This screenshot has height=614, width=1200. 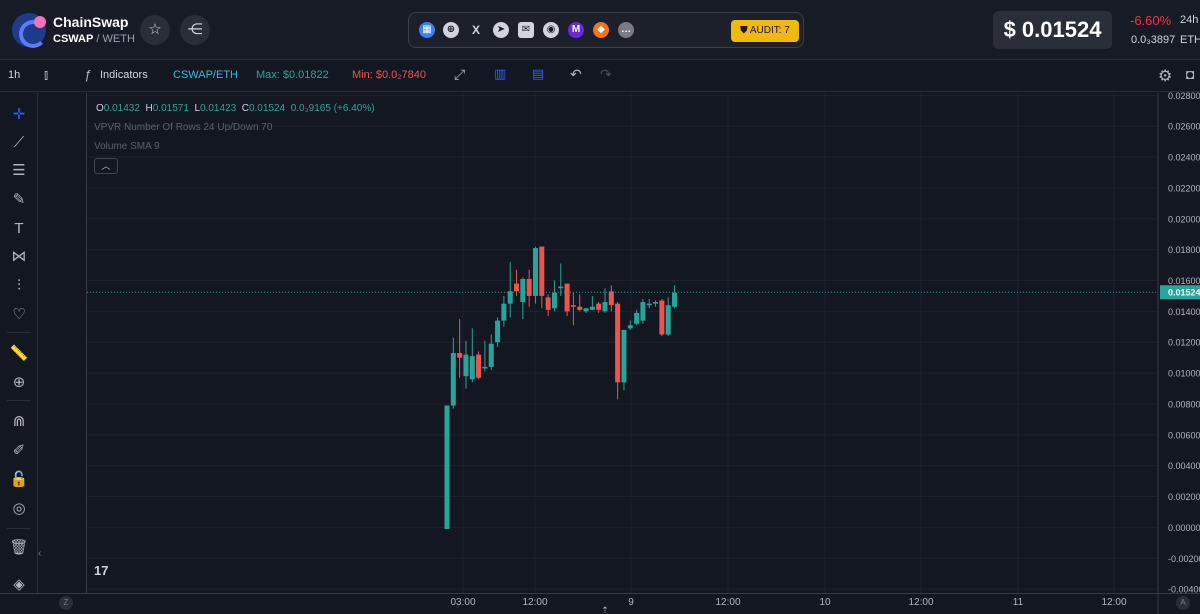 I want to click on text-icon: T, so click(x=19, y=228).